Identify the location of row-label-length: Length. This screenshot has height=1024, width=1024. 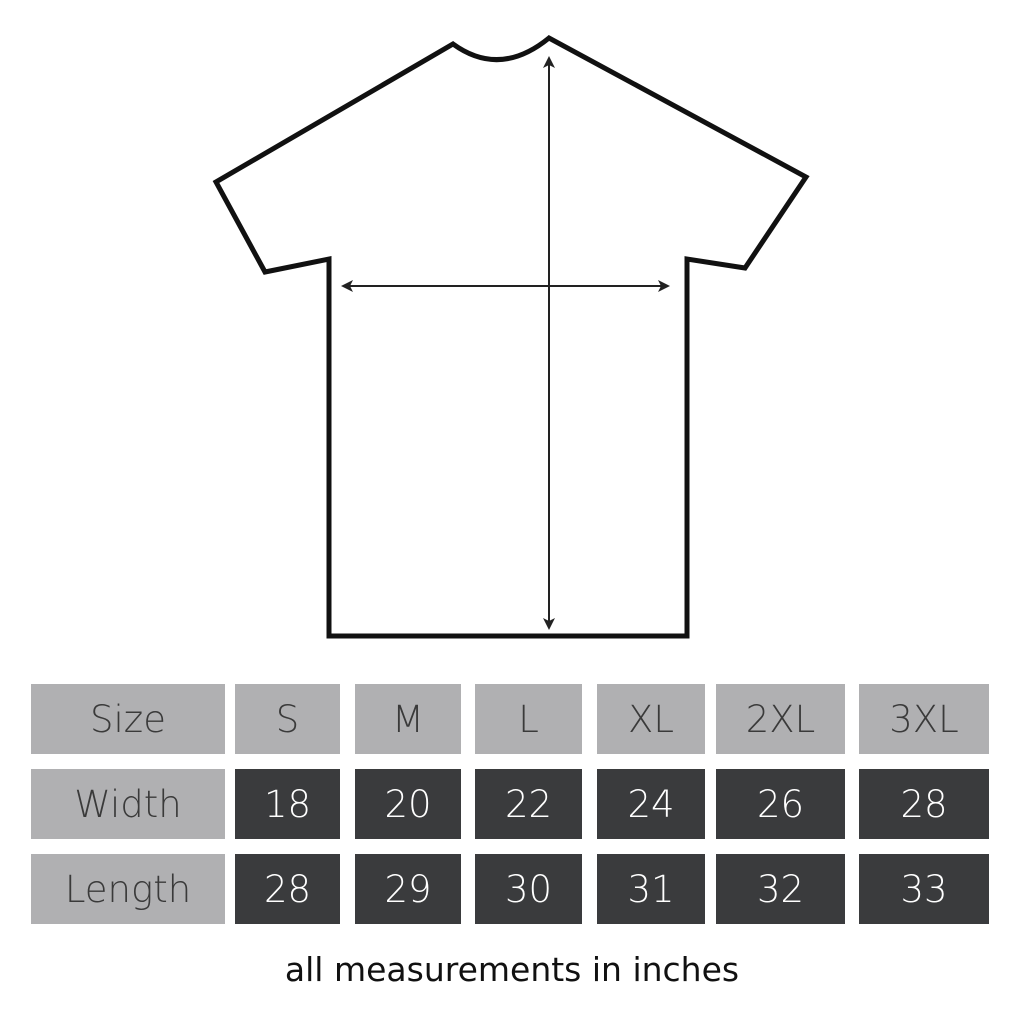
(128, 889).